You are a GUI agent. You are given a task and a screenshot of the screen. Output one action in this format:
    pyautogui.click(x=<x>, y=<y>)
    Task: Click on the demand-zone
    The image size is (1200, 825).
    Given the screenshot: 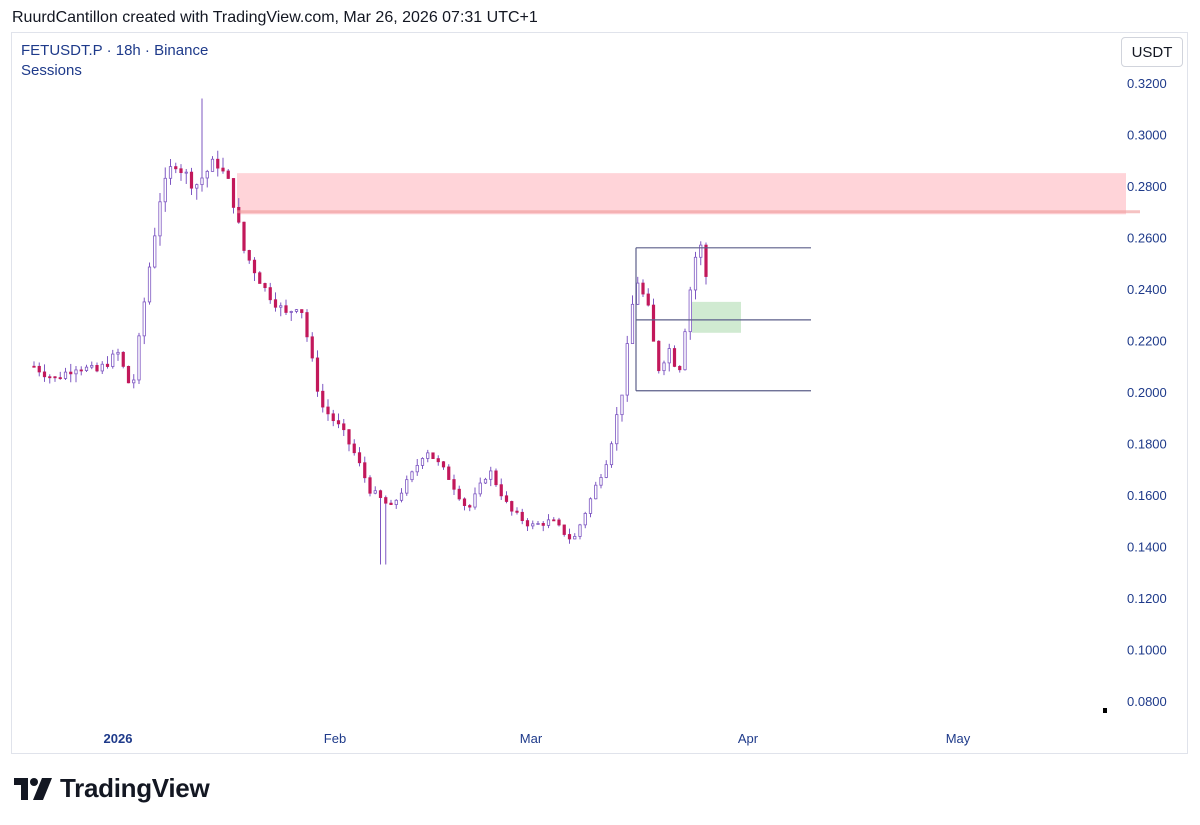 What is the action you would take?
    pyautogui.click(x=716, y=317)
    